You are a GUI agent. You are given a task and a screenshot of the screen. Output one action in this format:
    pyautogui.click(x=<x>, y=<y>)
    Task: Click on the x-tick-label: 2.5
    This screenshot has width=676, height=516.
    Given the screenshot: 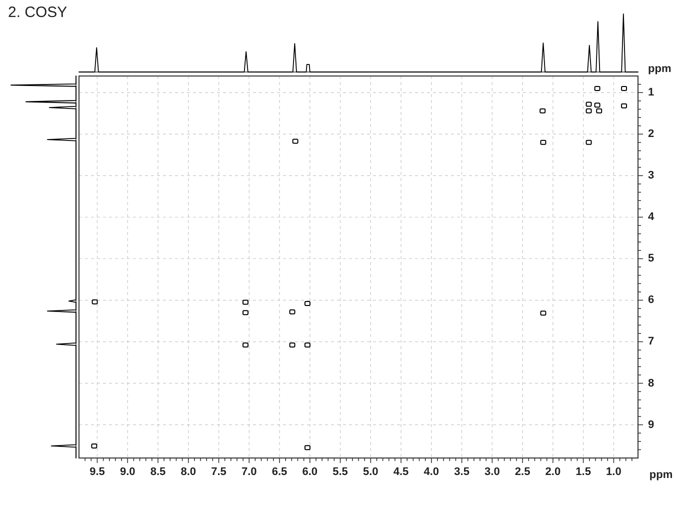 What is the action you would take?
    pyautogui.click(x=522, y=472)
    